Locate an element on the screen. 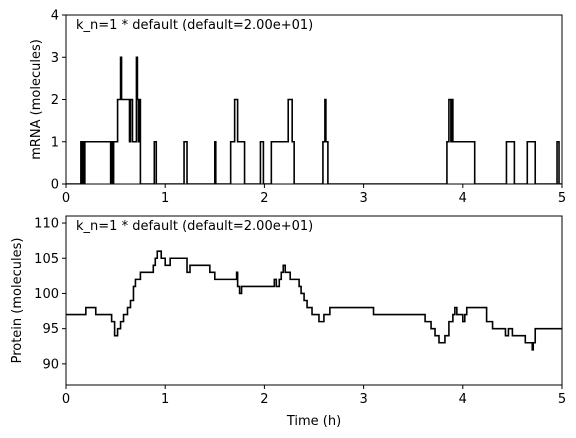 The image size is (576, 438). y-tick-label: 3 is located at coordinates (55, 58).